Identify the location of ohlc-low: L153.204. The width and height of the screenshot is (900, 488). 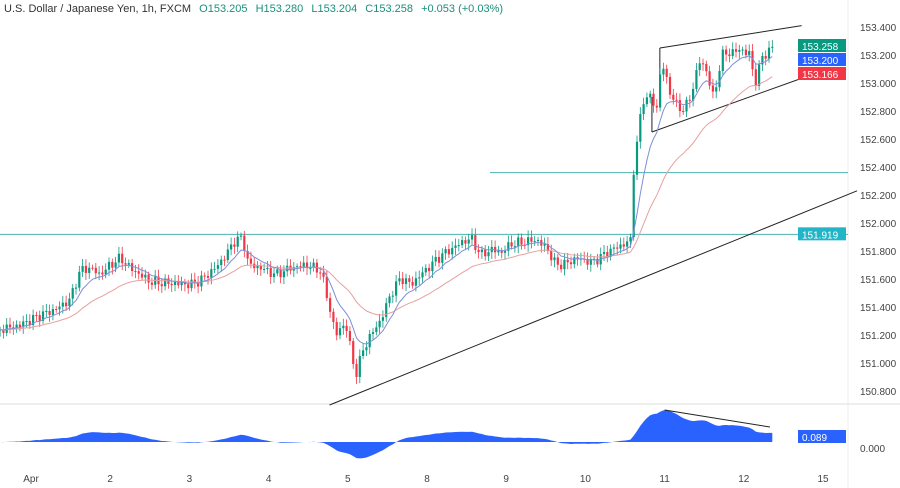
(334, 9).